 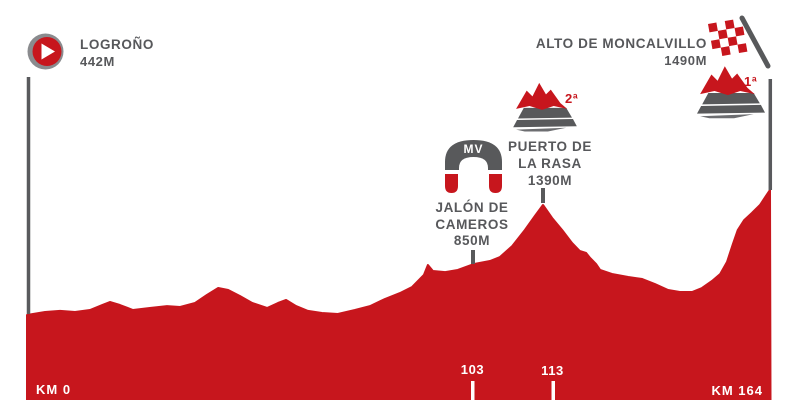 I want to click on mv-arch-icon: MV, so click(x=473, y=166).